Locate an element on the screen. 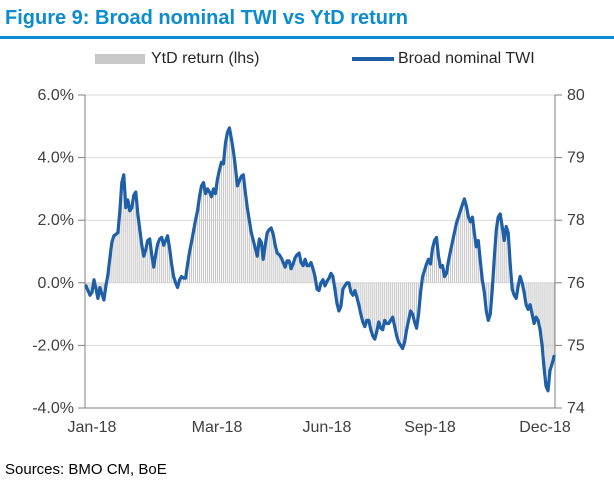 The image size is (614, 491). legend-label-twi: Broad nominal TWI is located at coordinates (466, 58).